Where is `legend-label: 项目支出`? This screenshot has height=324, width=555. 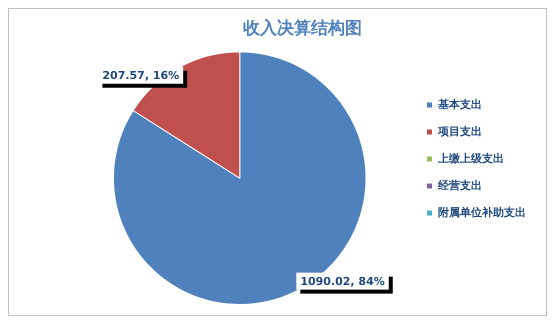 legend-label: 项目支出 is located at coordinates (459, 131).